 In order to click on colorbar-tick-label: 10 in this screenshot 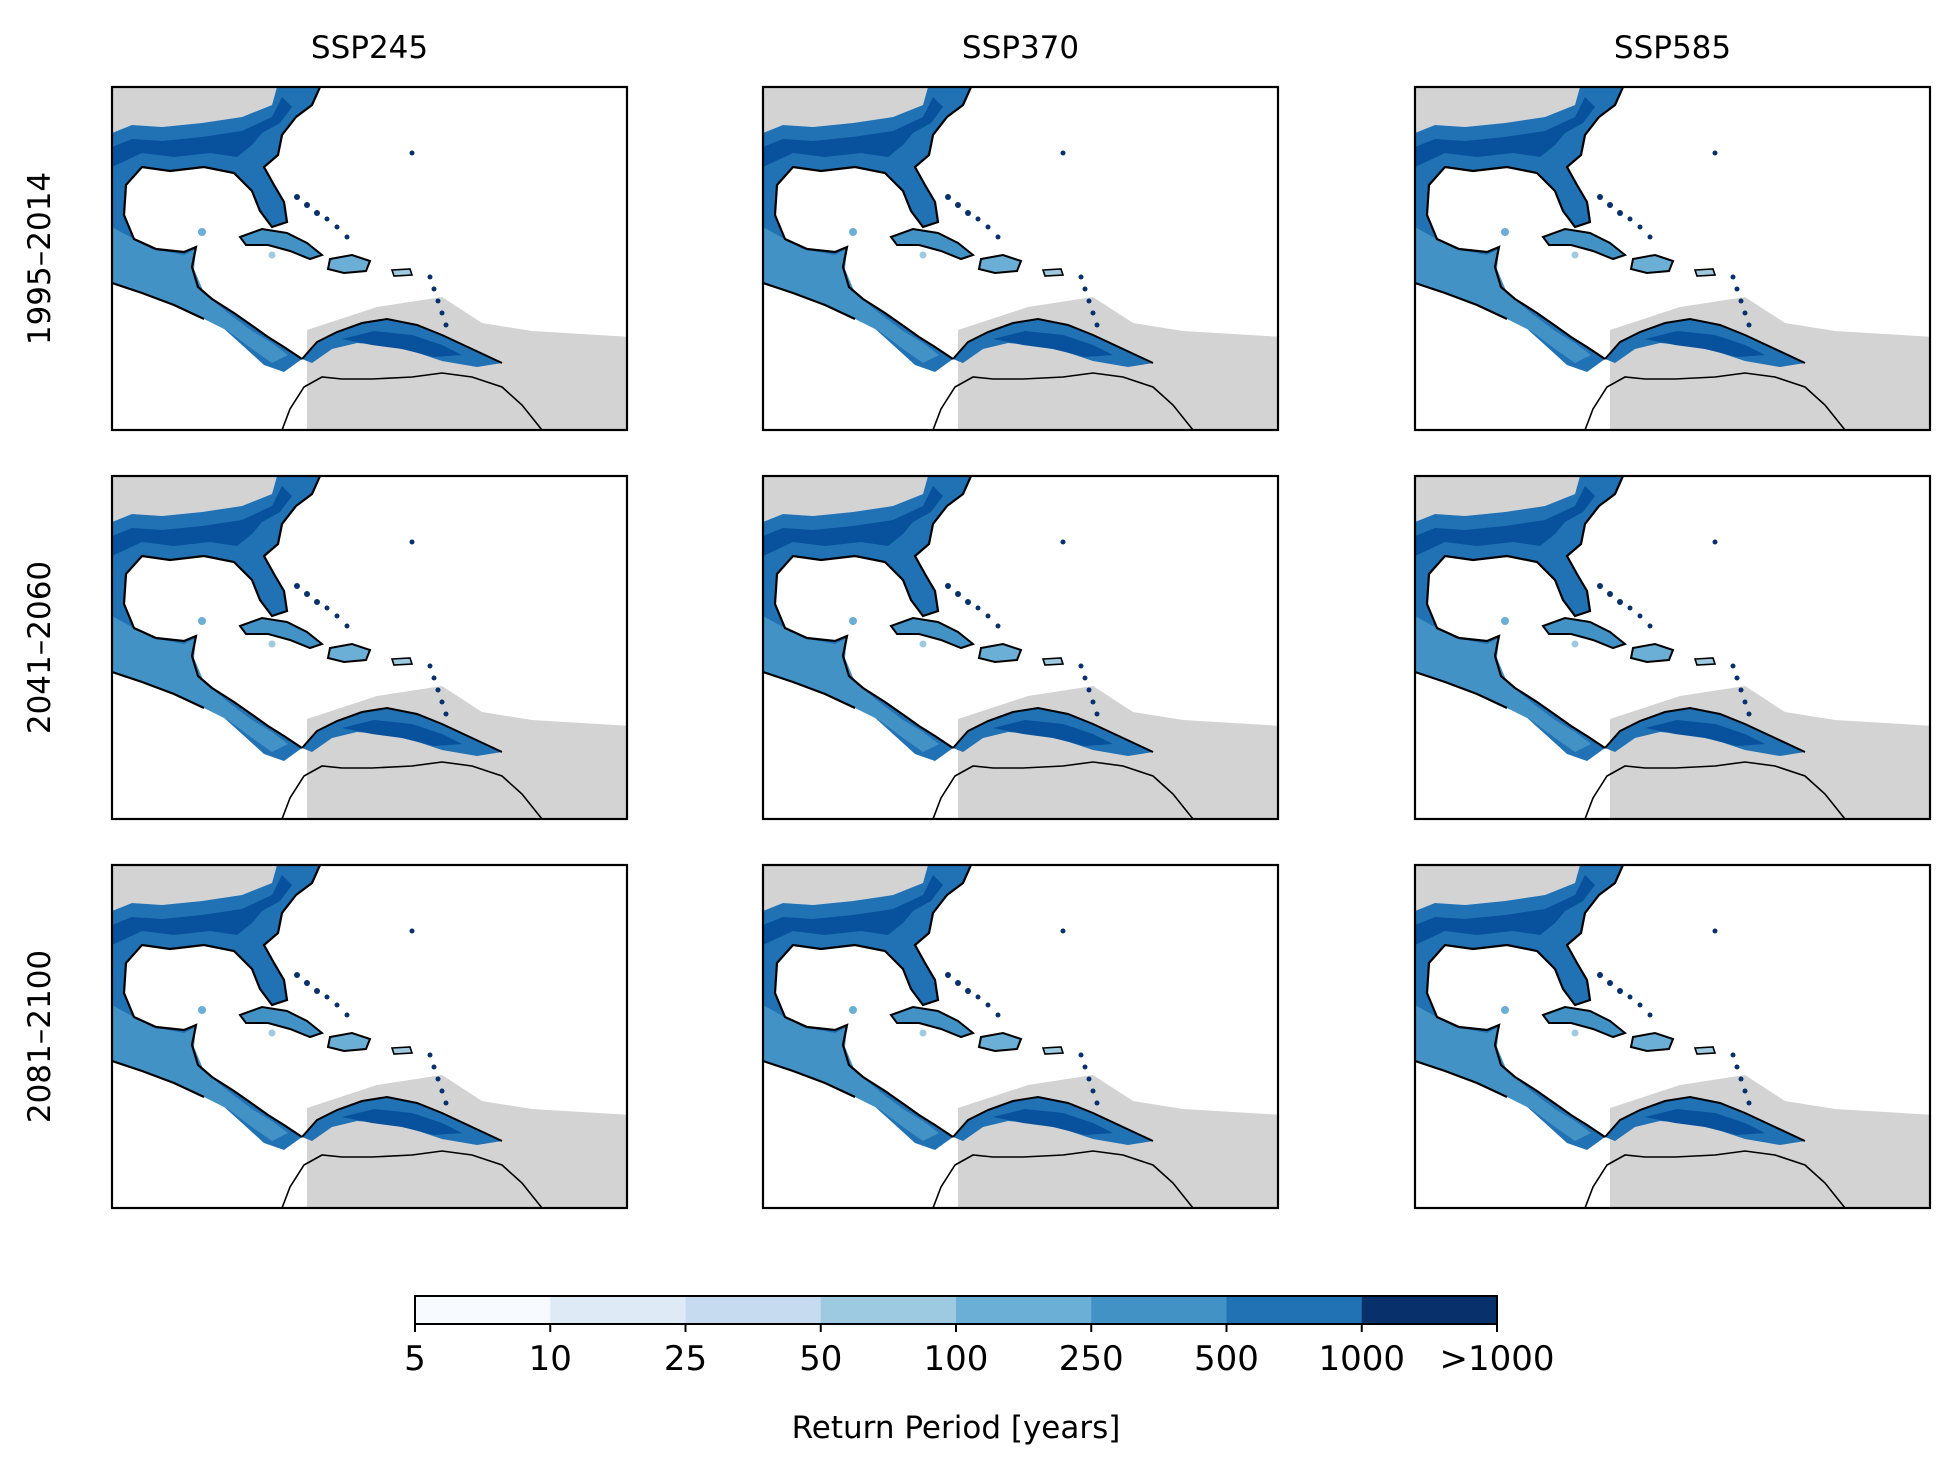, I will do `click(550, 1359)`.